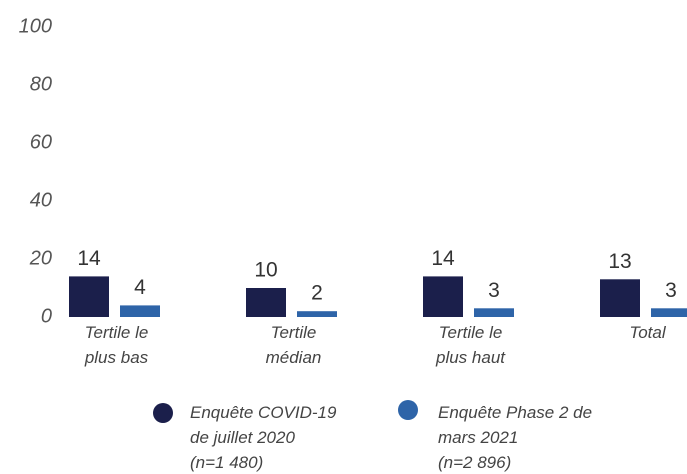  What do you see at coordinates (46, 316) in the screenshot?
I see `y-tick-label: 0` at bounding box center [46, 316].